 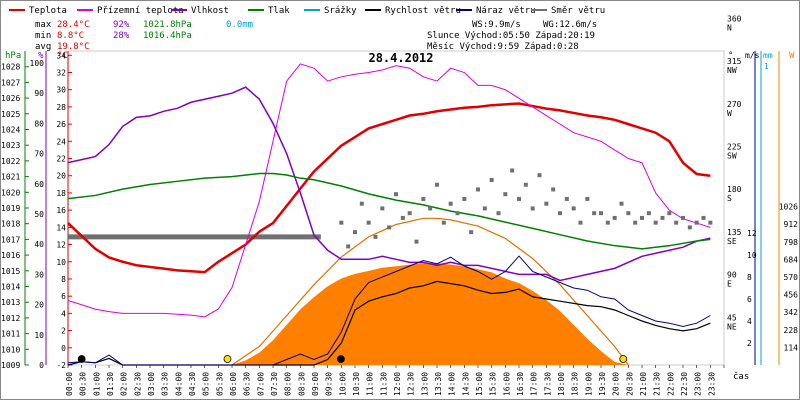 What do you see at coordinates (534, 384) in the screenshot?
I see `x-tick-label: 17:00` at bounding box center [534, 384].